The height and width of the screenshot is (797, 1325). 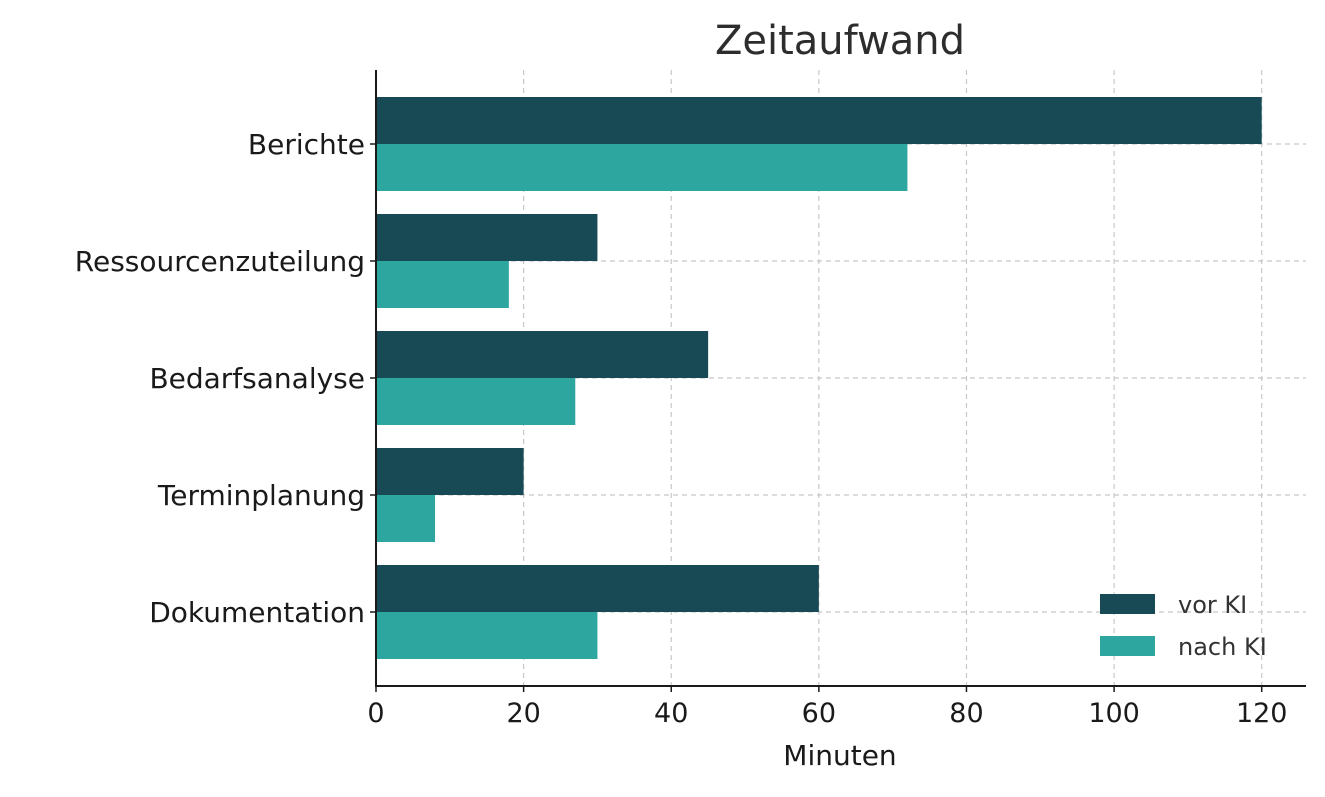 I want to click on y-tick-label: Dokumentation, so click(x=257, y=612).